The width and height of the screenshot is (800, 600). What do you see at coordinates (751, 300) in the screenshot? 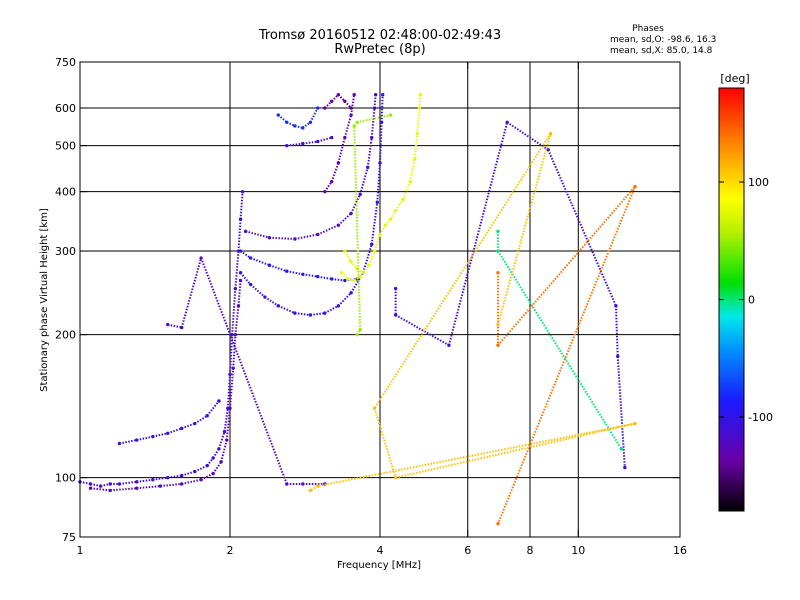
I see `colorbar-tick-label: 0` at bounding box center [751, 300].